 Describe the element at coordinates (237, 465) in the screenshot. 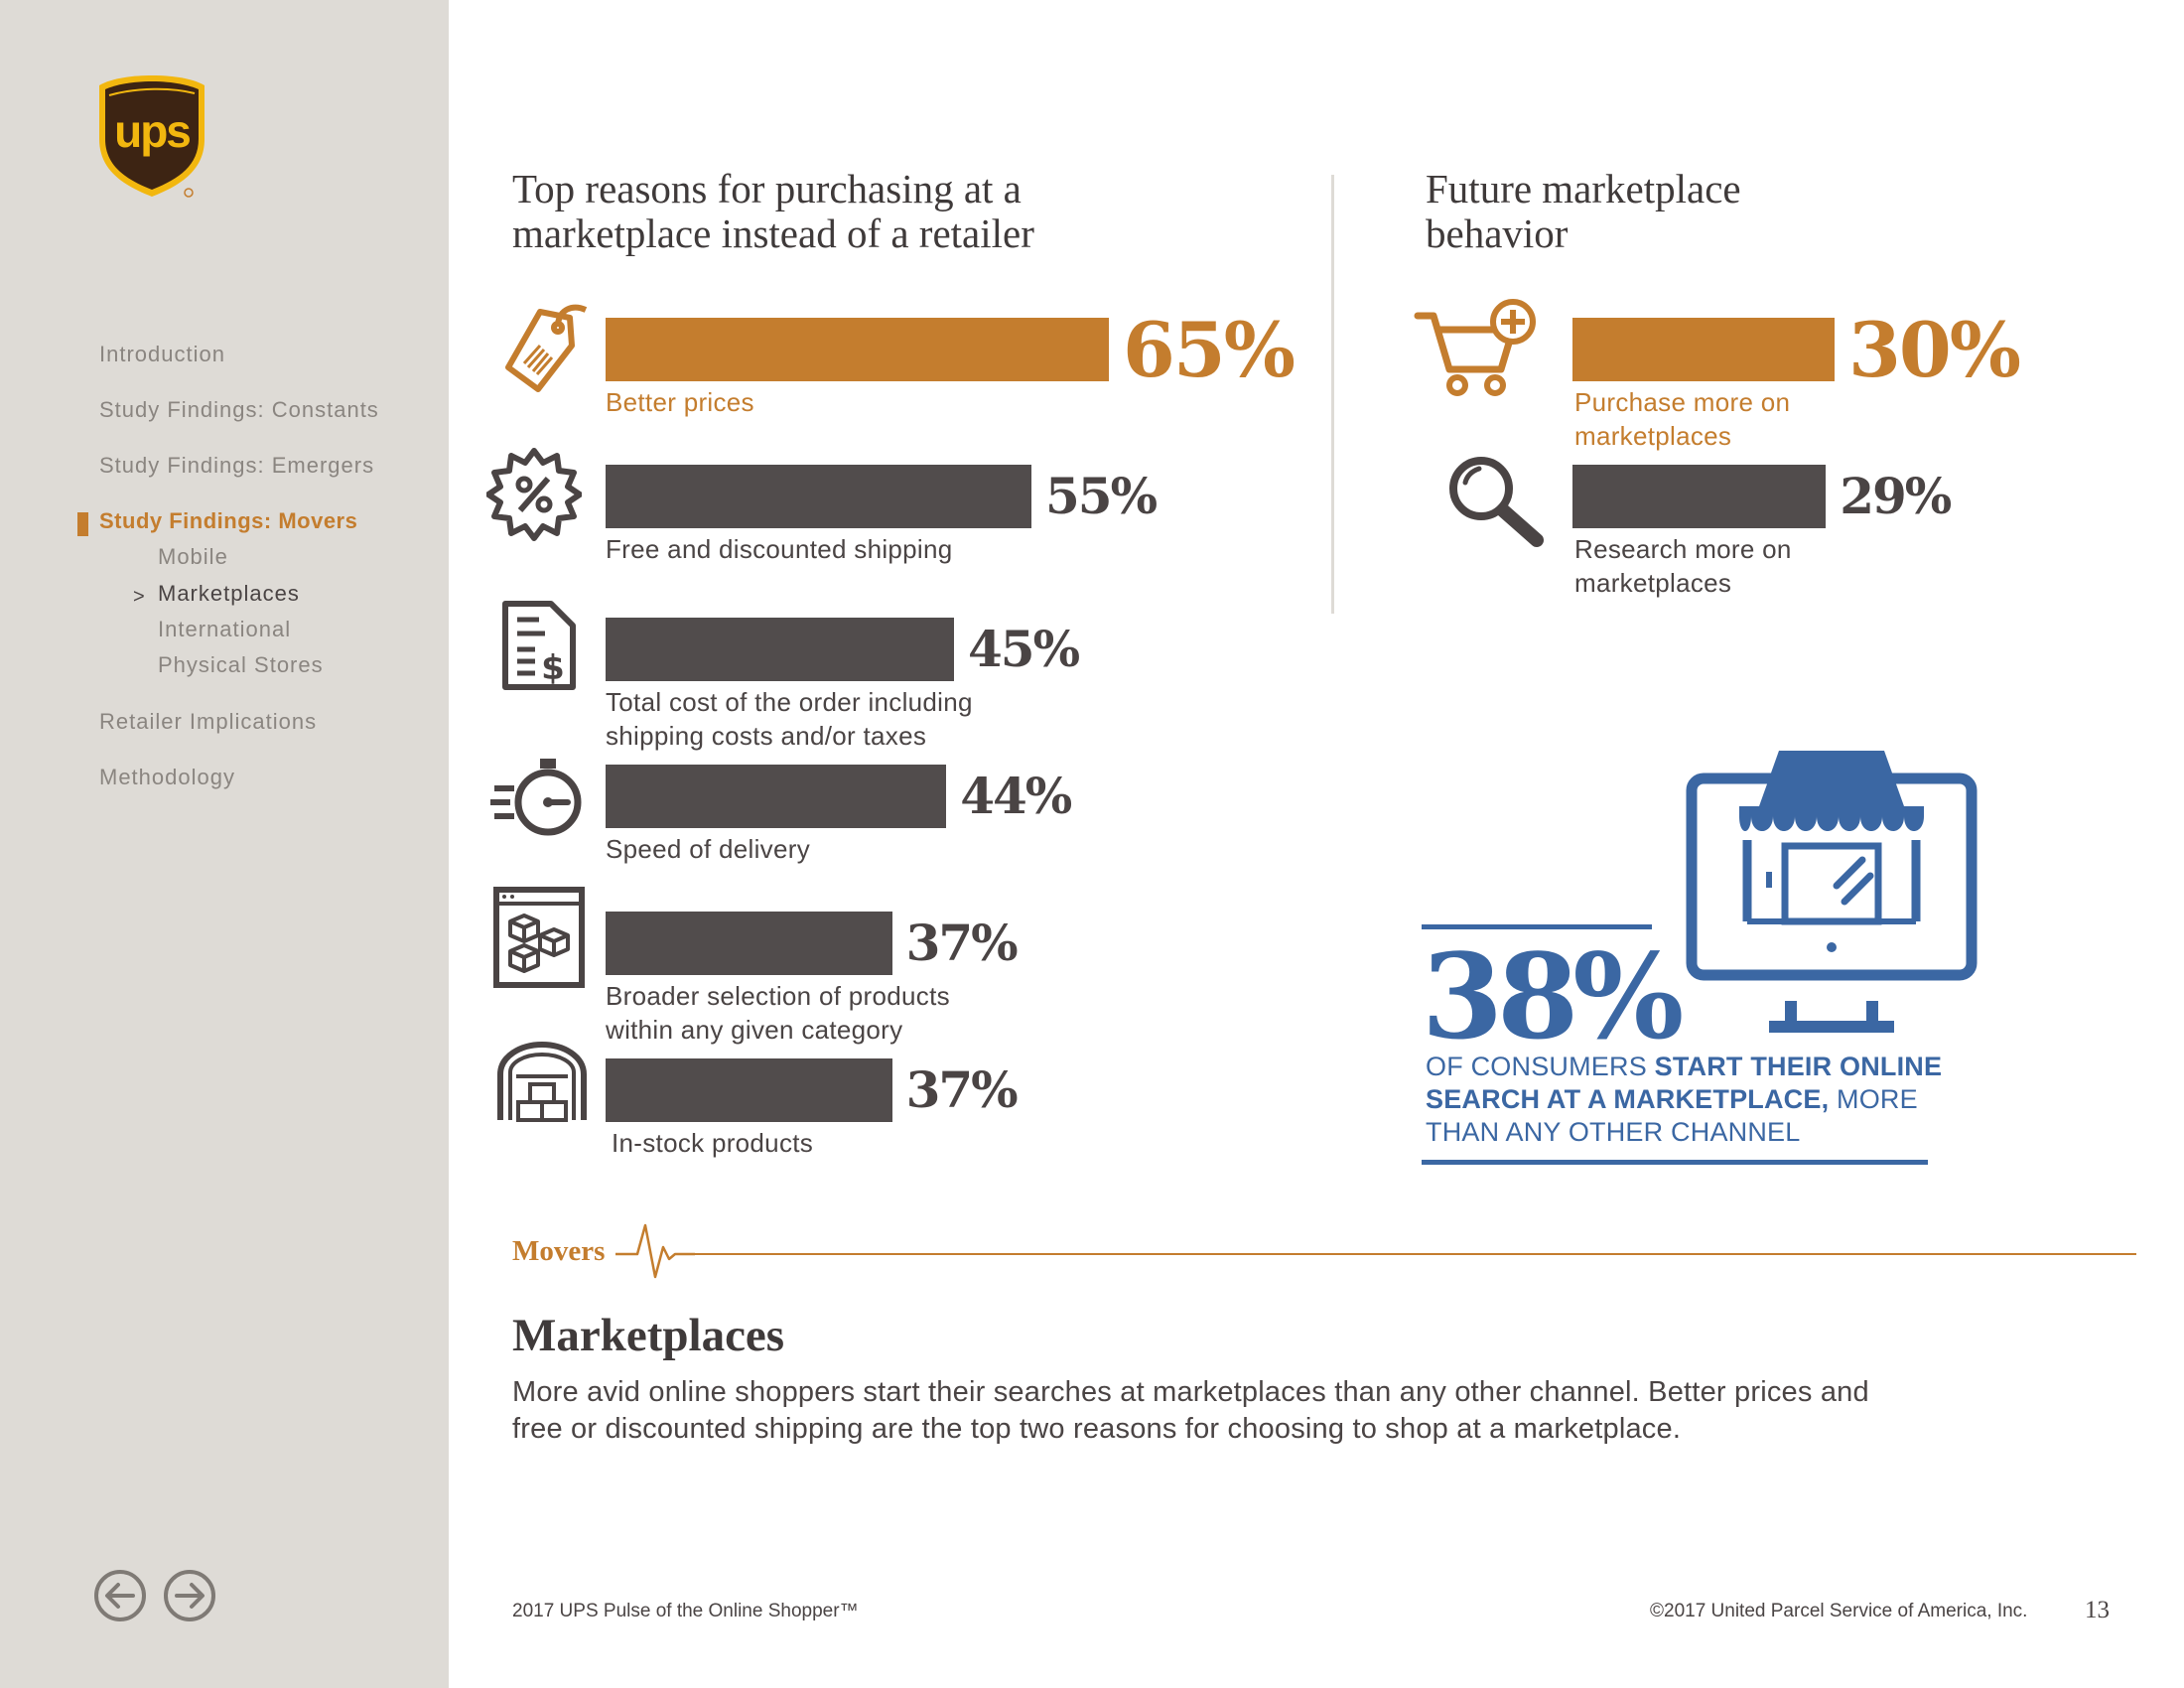

I see `nav-emergers: Study Findings: Emergers` at that location.